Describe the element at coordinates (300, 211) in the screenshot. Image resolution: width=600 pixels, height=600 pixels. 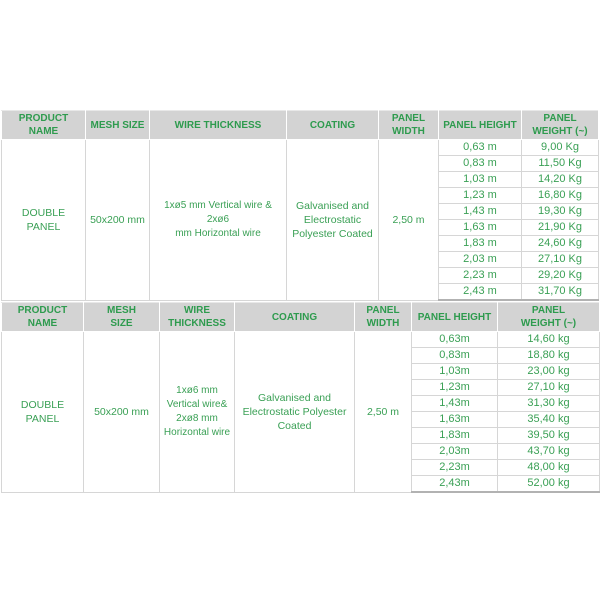
I see `table-row: 1,43 m 19,30 Kg` at that location.